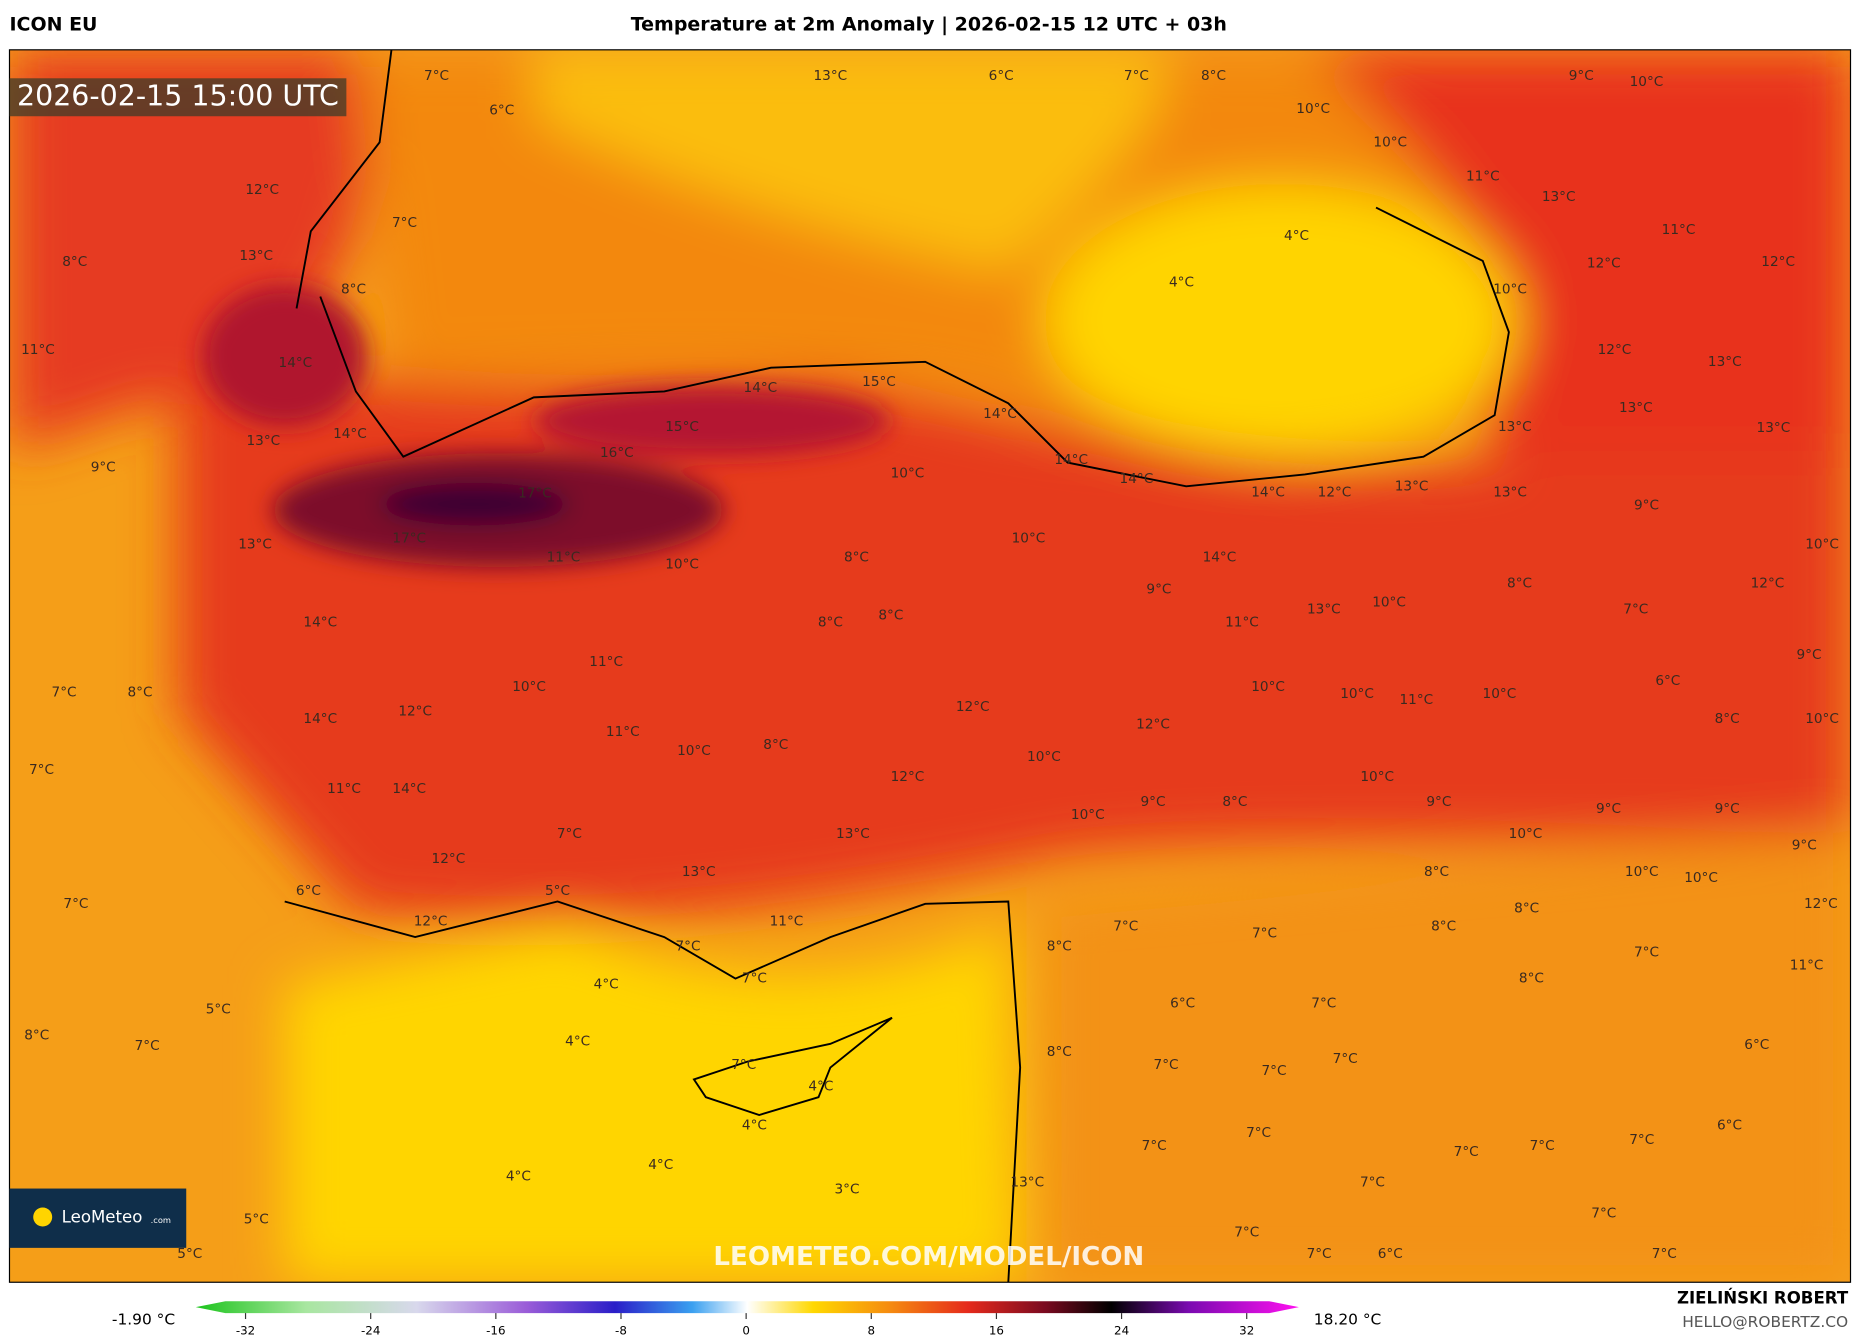  Describe the element at coordinates (535, 493) in the screenshot. I see `temp-label: 17°C` at that location.